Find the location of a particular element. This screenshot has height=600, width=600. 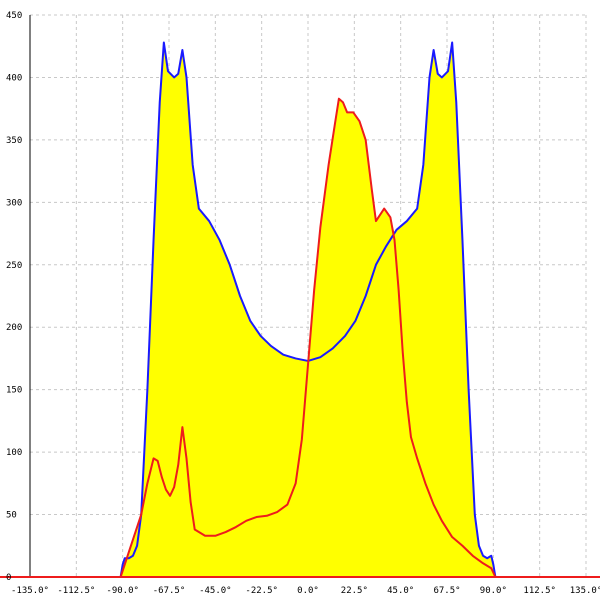

y-tick-label: 350 is located at coordinates (14, 141).